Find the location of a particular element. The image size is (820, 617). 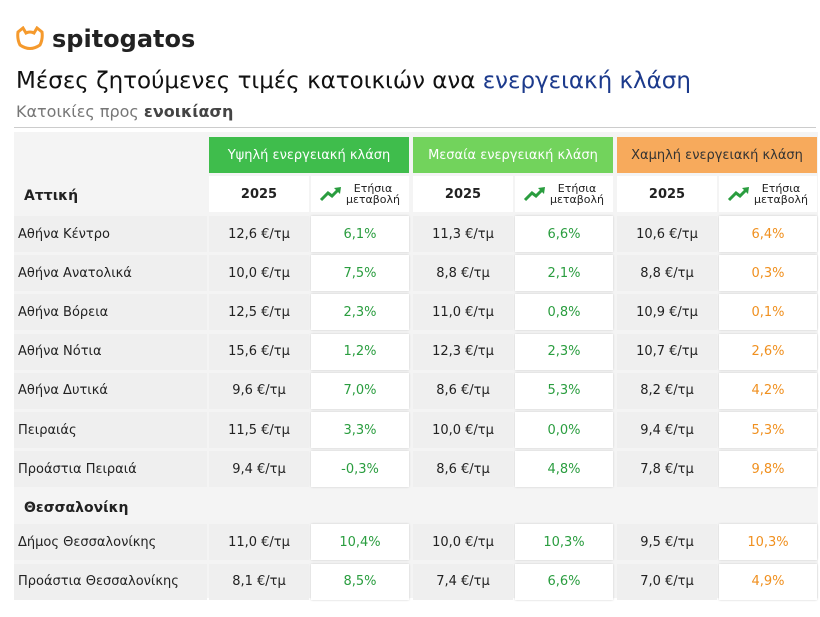

value-cell: 15,6 €/τμ is located at coordinates (259, 351).